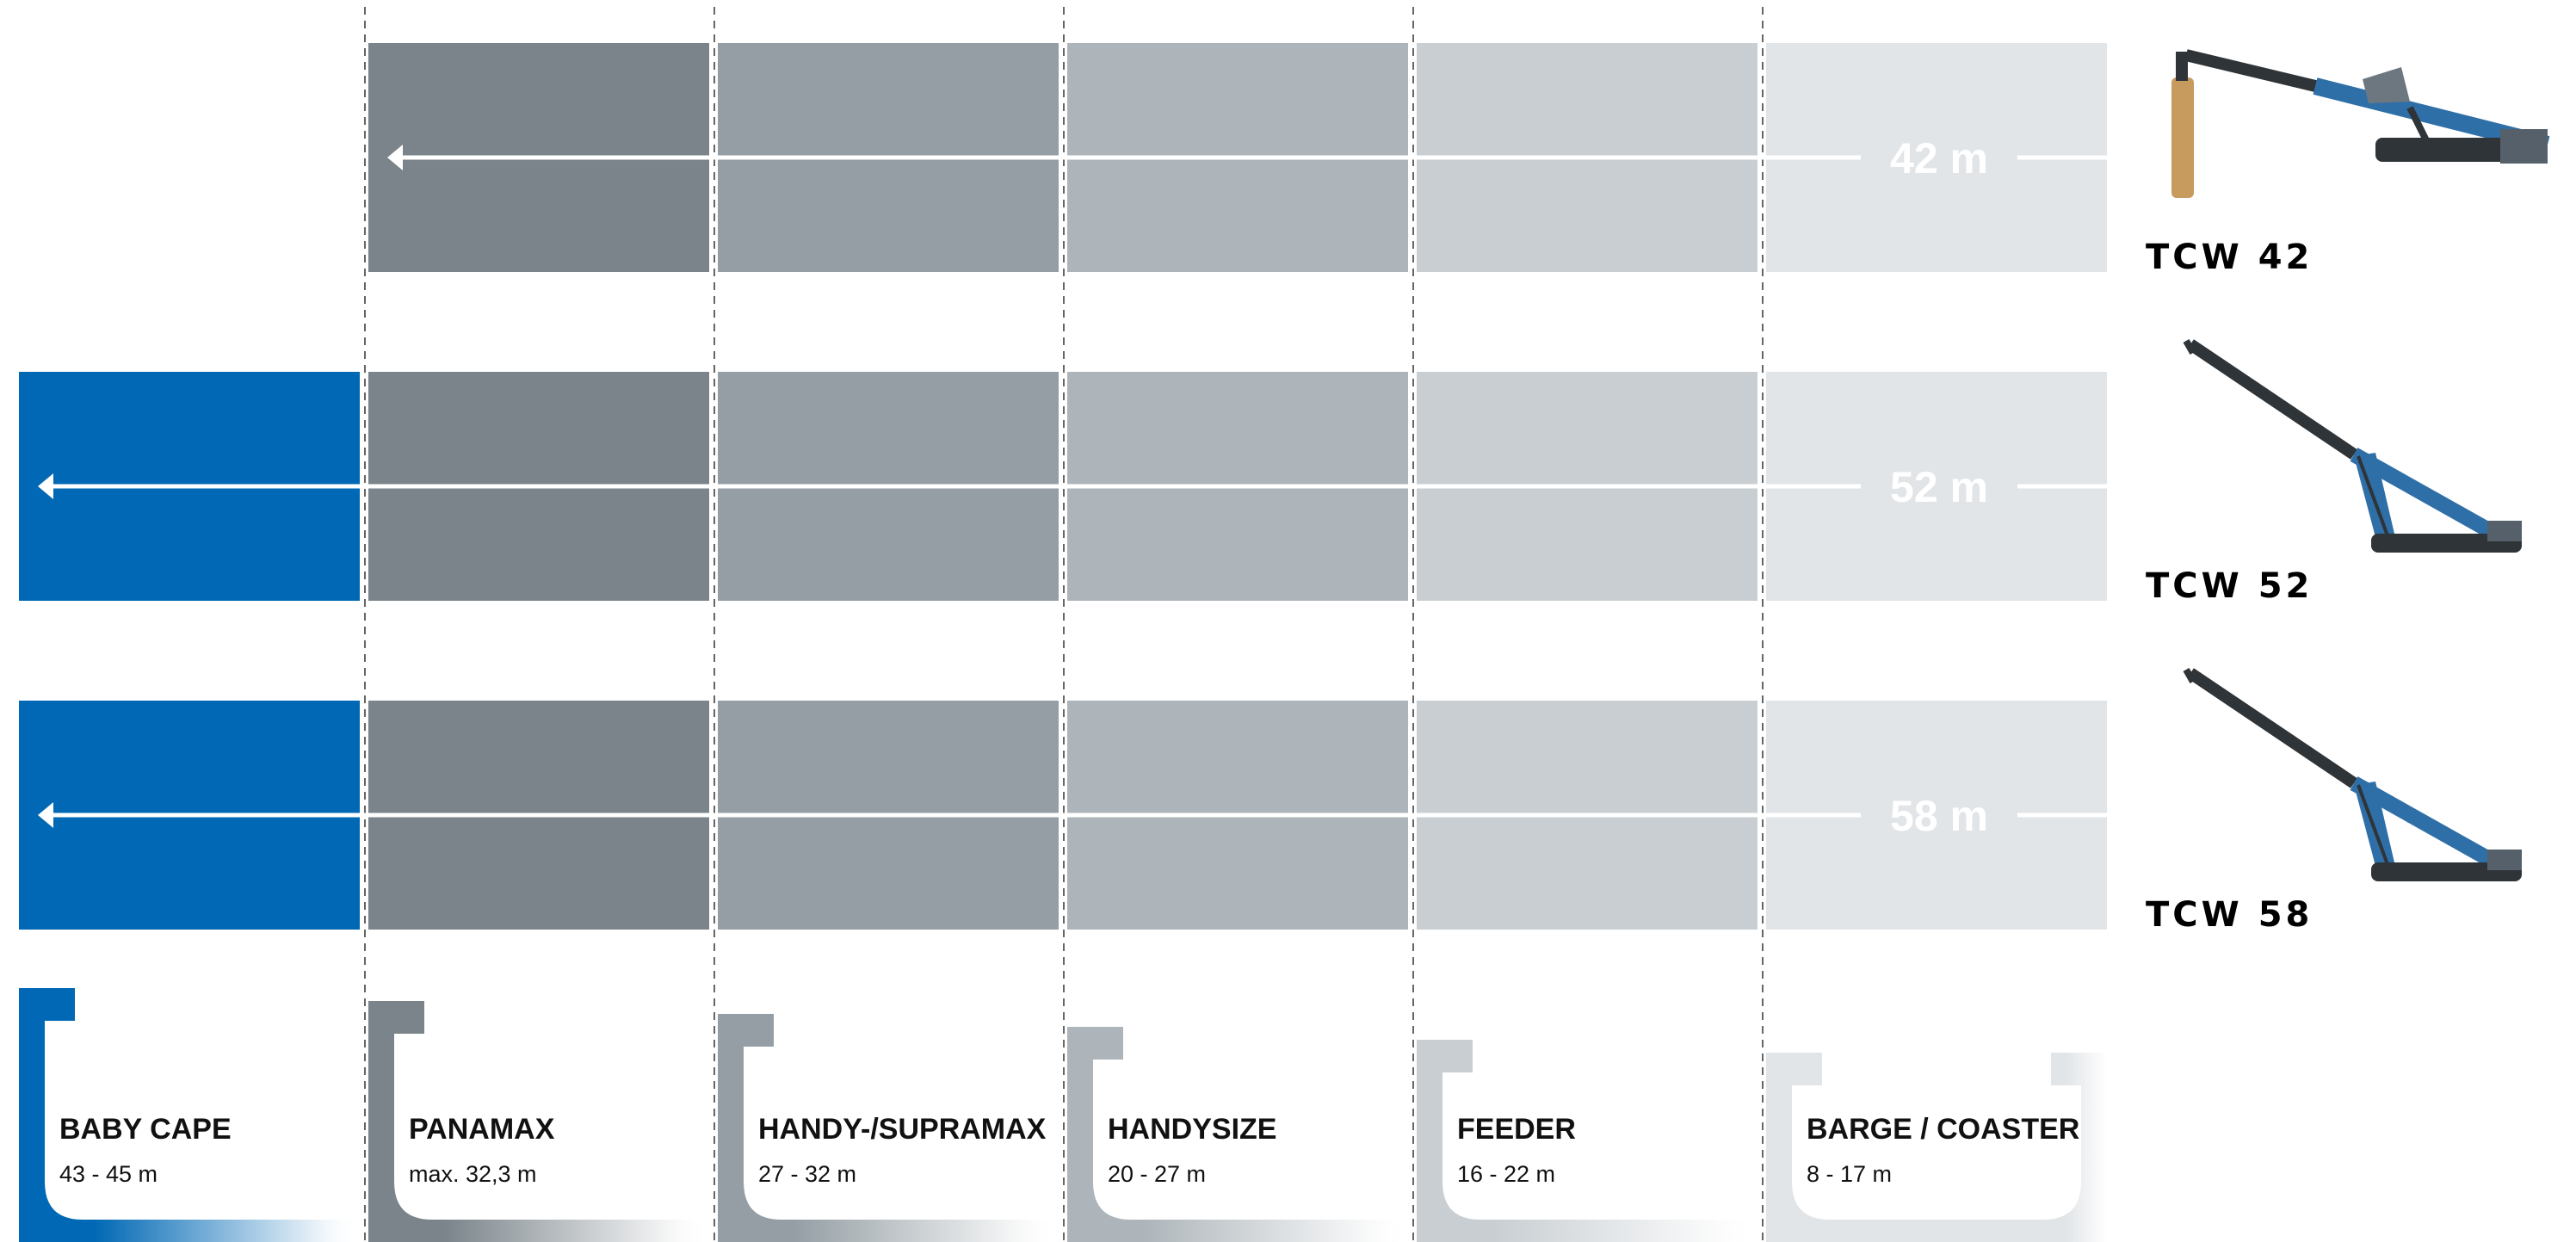 The height and width of the screenshot is (1242, 2576). I want to click on hull-handy_supramax: HANDY-/SUPRAMAX 27 - 32 m, so click(889, 1128).